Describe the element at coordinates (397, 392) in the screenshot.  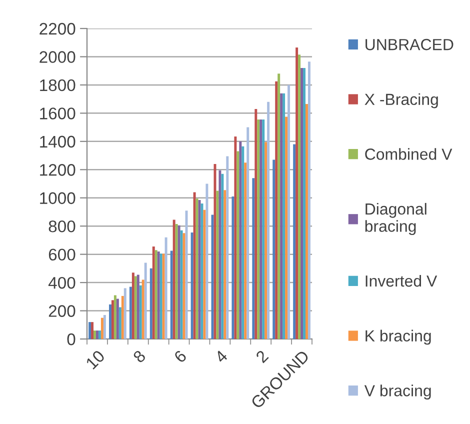
I see `legend-label: V bracing` at that location.